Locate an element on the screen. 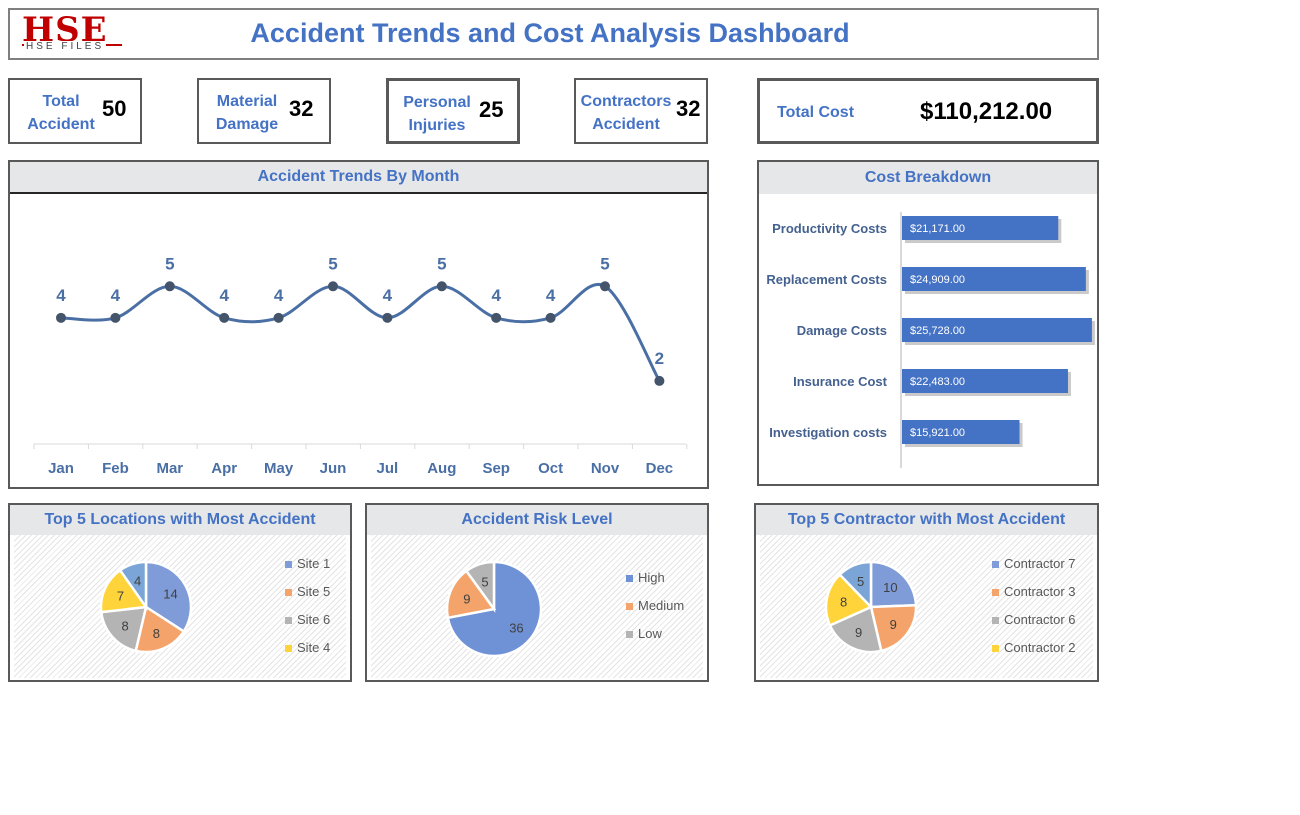  bar-category-label: Productivity Costs is located at coordinates (829, 228).